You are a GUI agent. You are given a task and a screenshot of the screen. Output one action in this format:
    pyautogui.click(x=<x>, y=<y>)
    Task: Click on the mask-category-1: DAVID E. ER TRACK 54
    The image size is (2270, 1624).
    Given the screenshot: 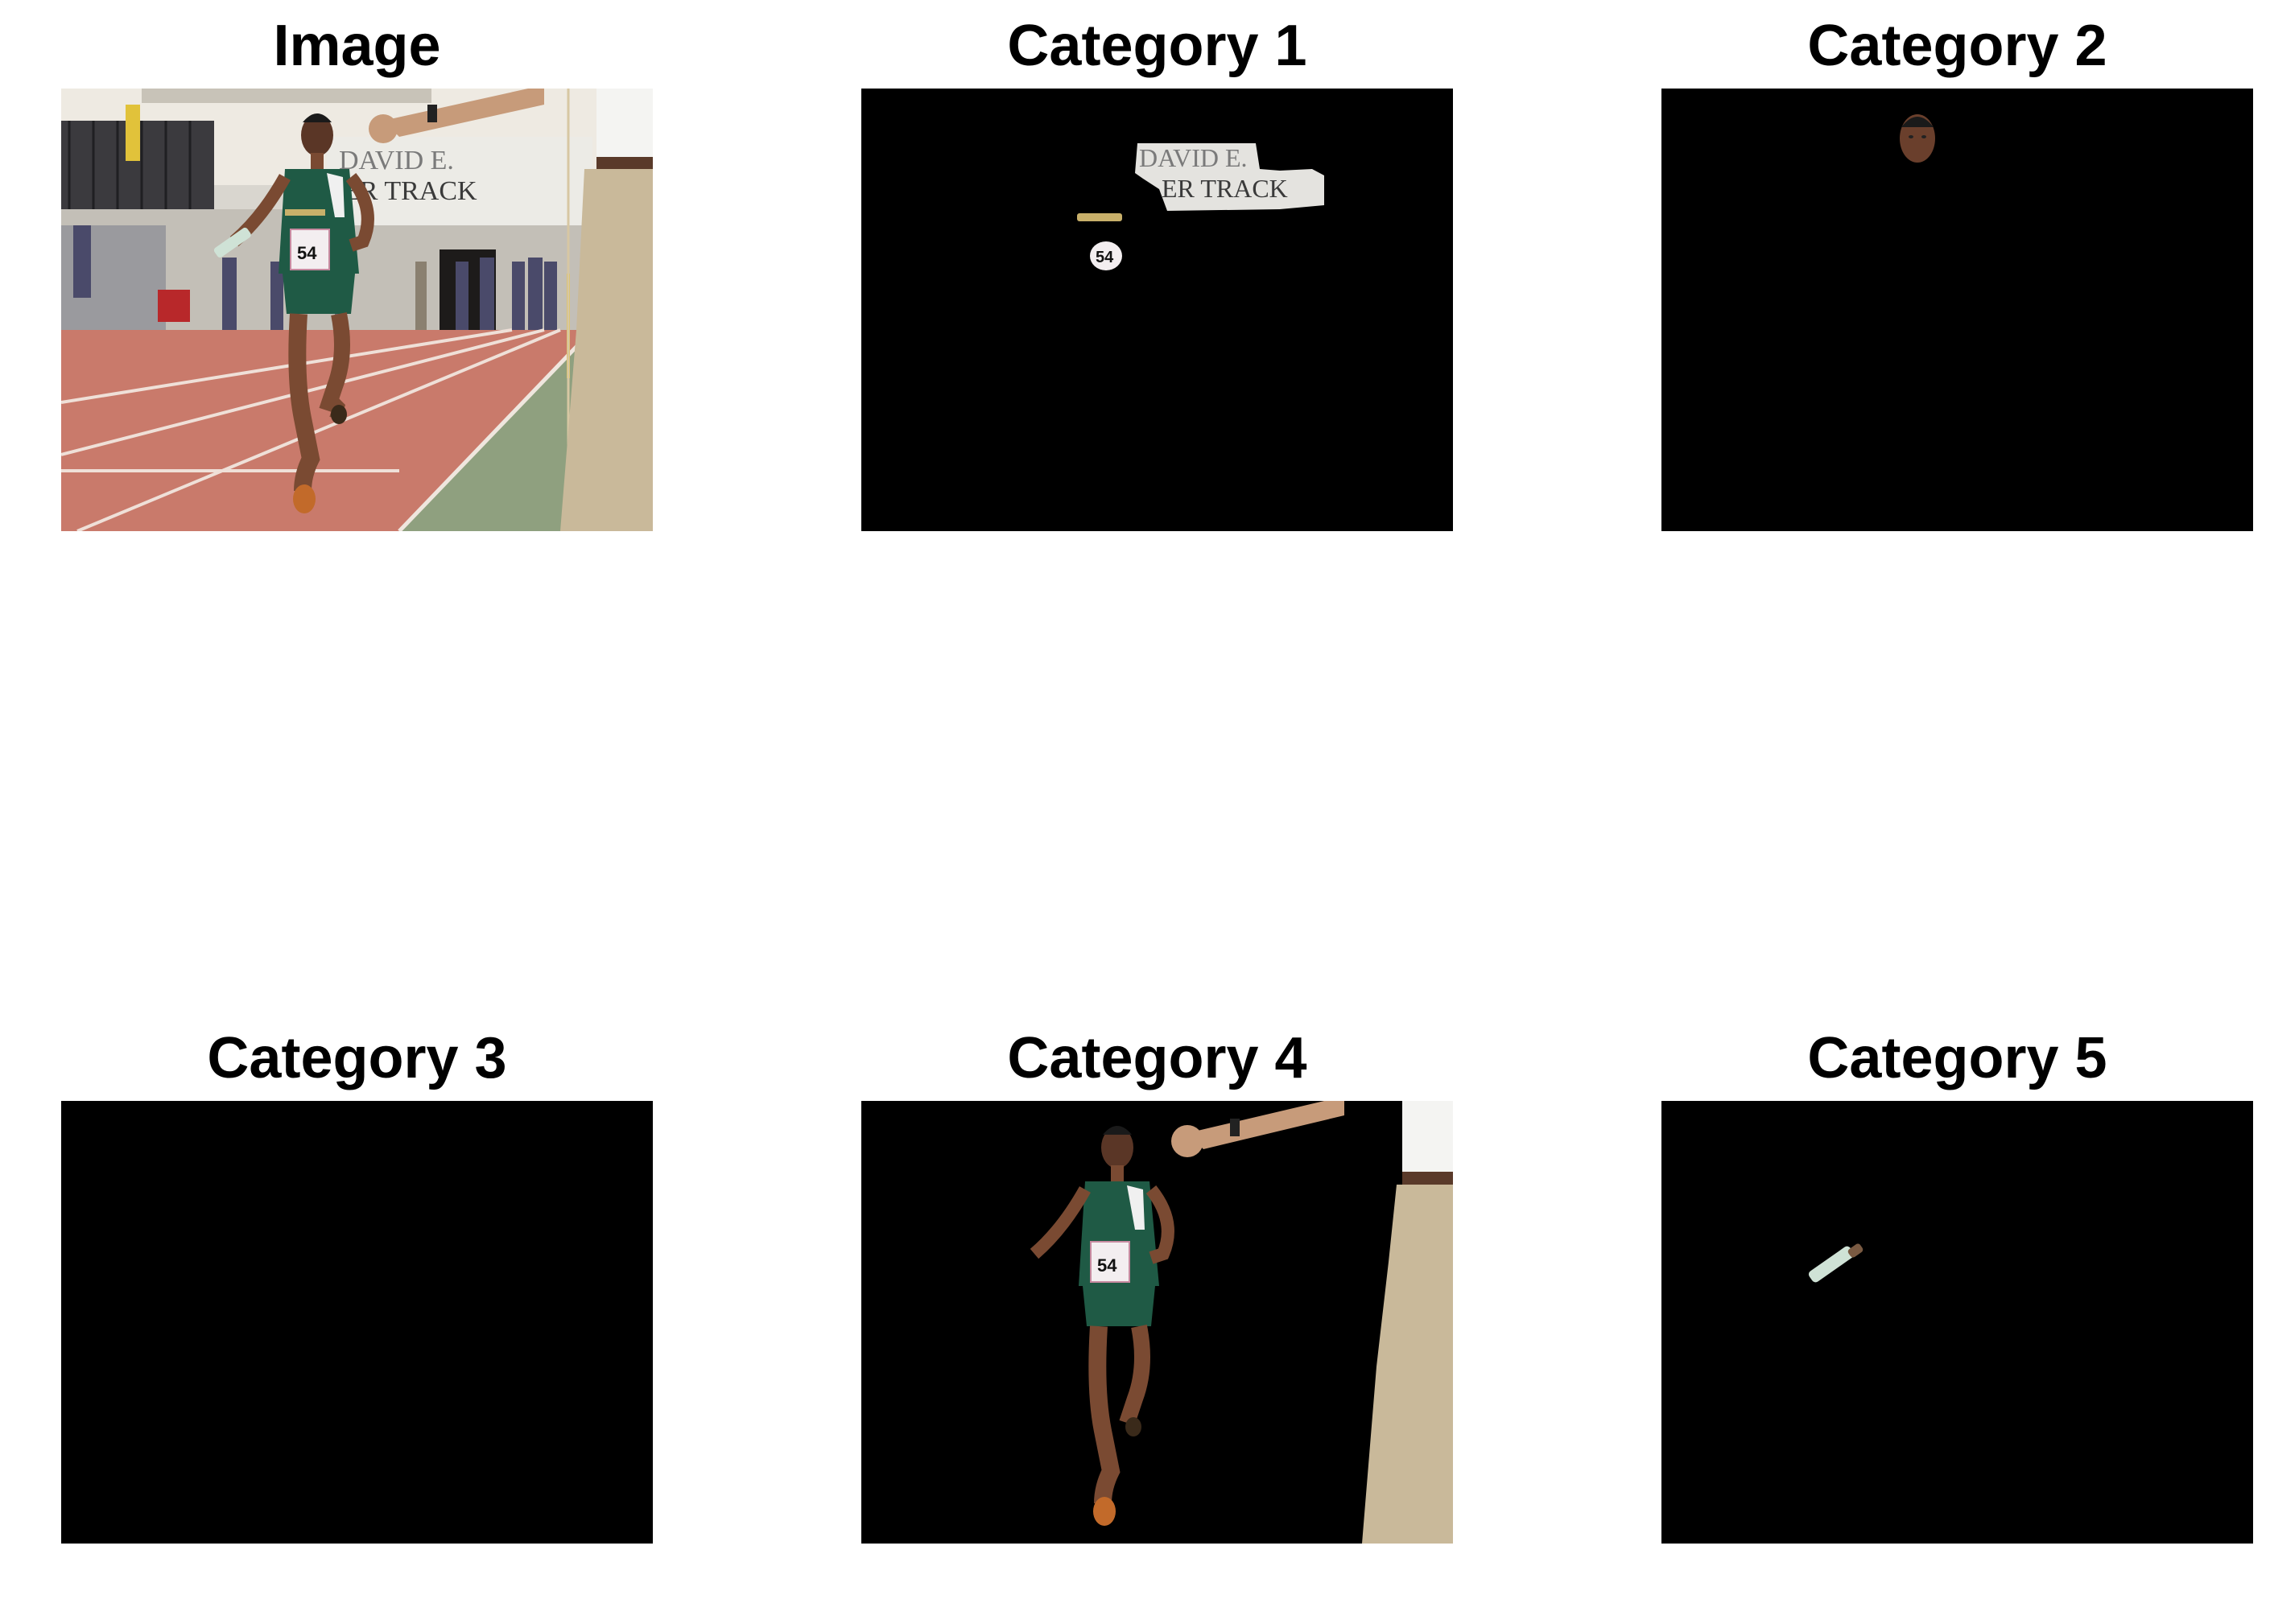 What is the action you would take?
    pyautogui.click(x=1157, y=310)
    